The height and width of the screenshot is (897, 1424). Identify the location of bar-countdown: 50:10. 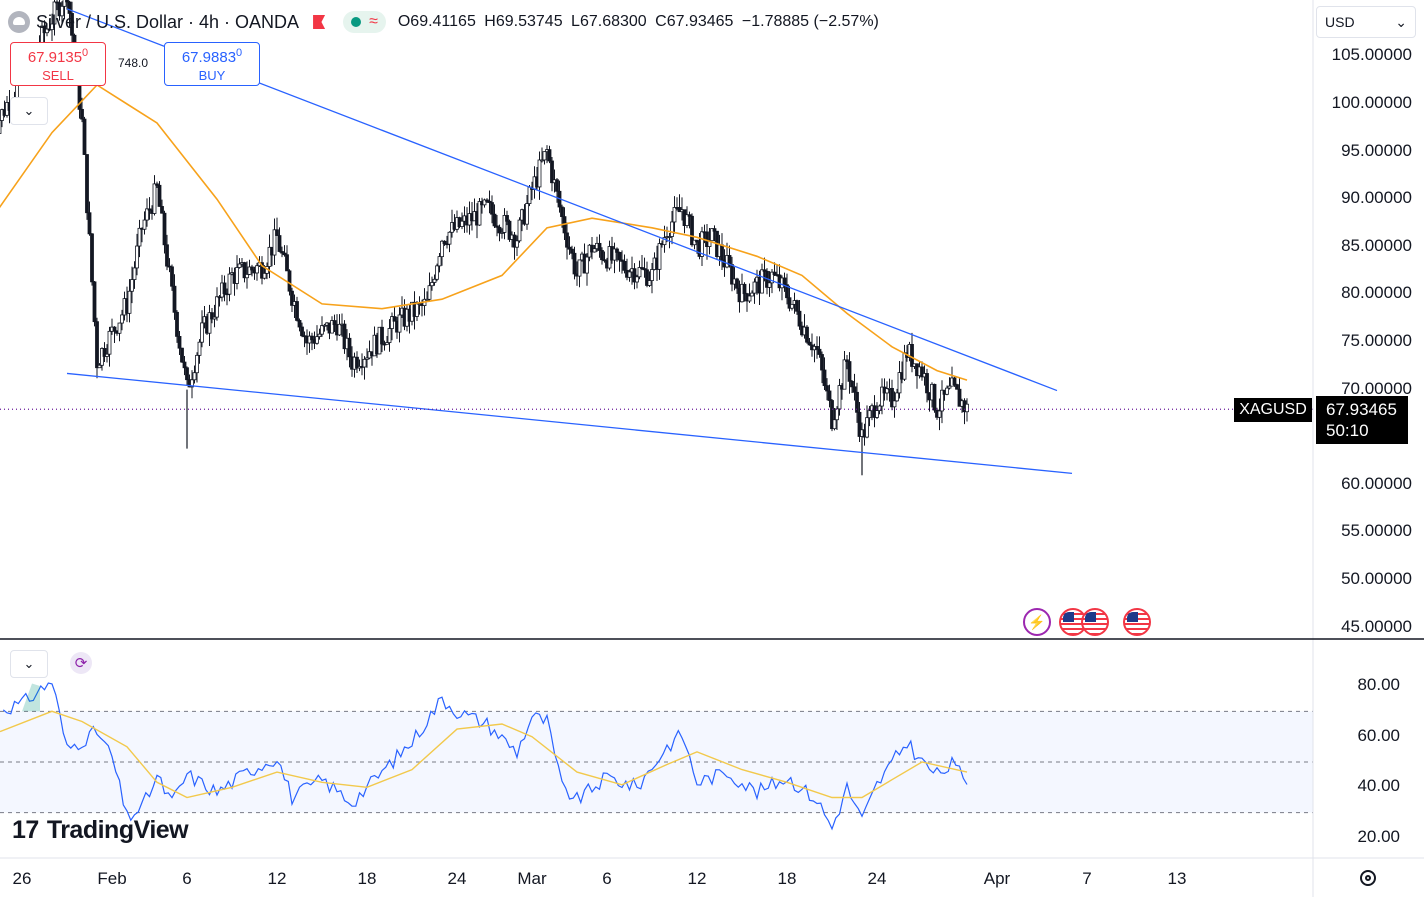
(1347, 430).